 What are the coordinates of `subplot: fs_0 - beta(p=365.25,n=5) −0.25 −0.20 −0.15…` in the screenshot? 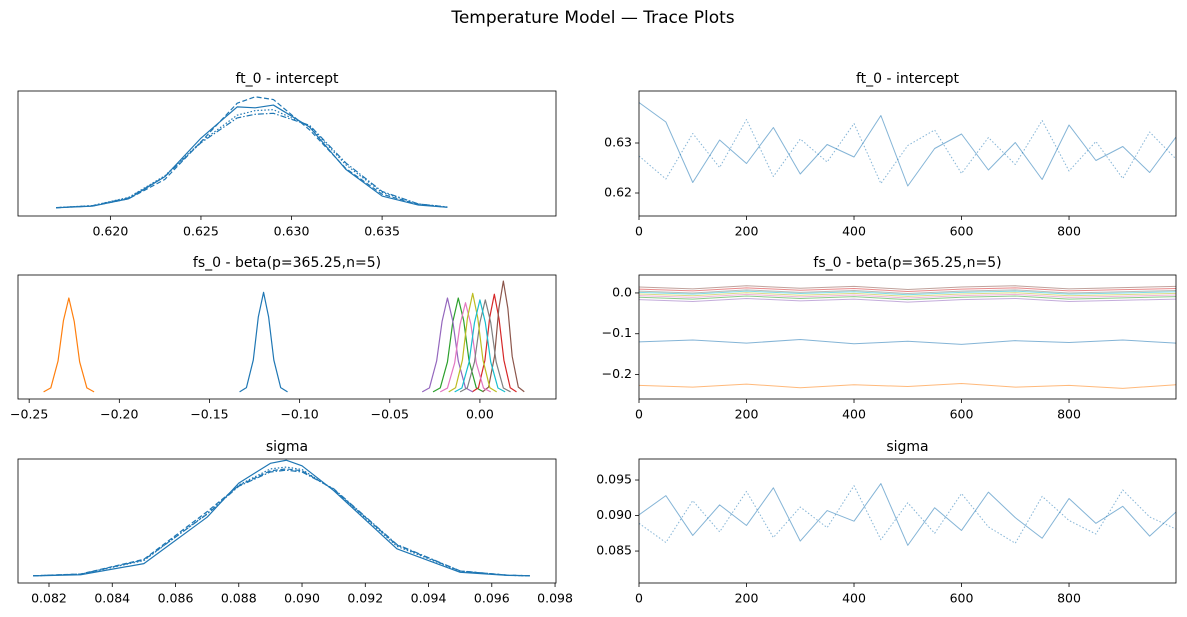 It's located at (283, 338).